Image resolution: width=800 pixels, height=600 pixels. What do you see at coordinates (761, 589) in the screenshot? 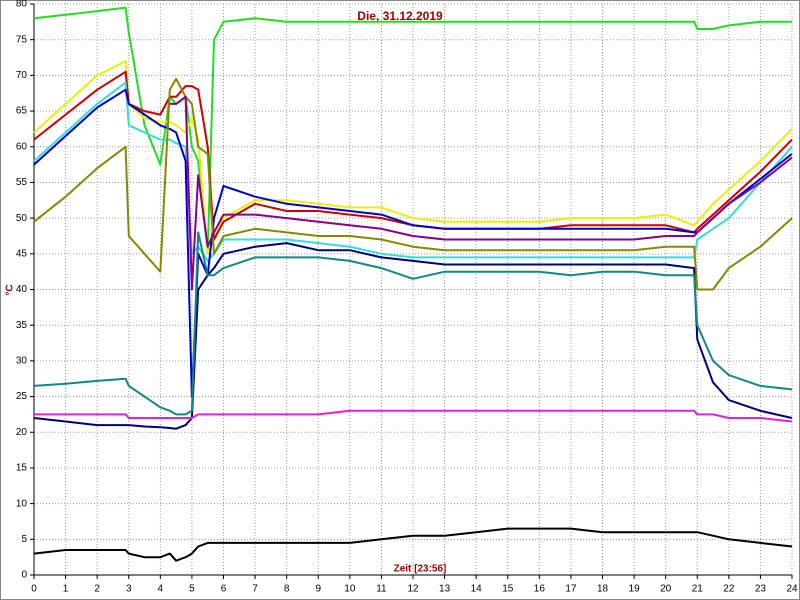
I see `x-tick-label: 23` at bounding box center [761, 589].